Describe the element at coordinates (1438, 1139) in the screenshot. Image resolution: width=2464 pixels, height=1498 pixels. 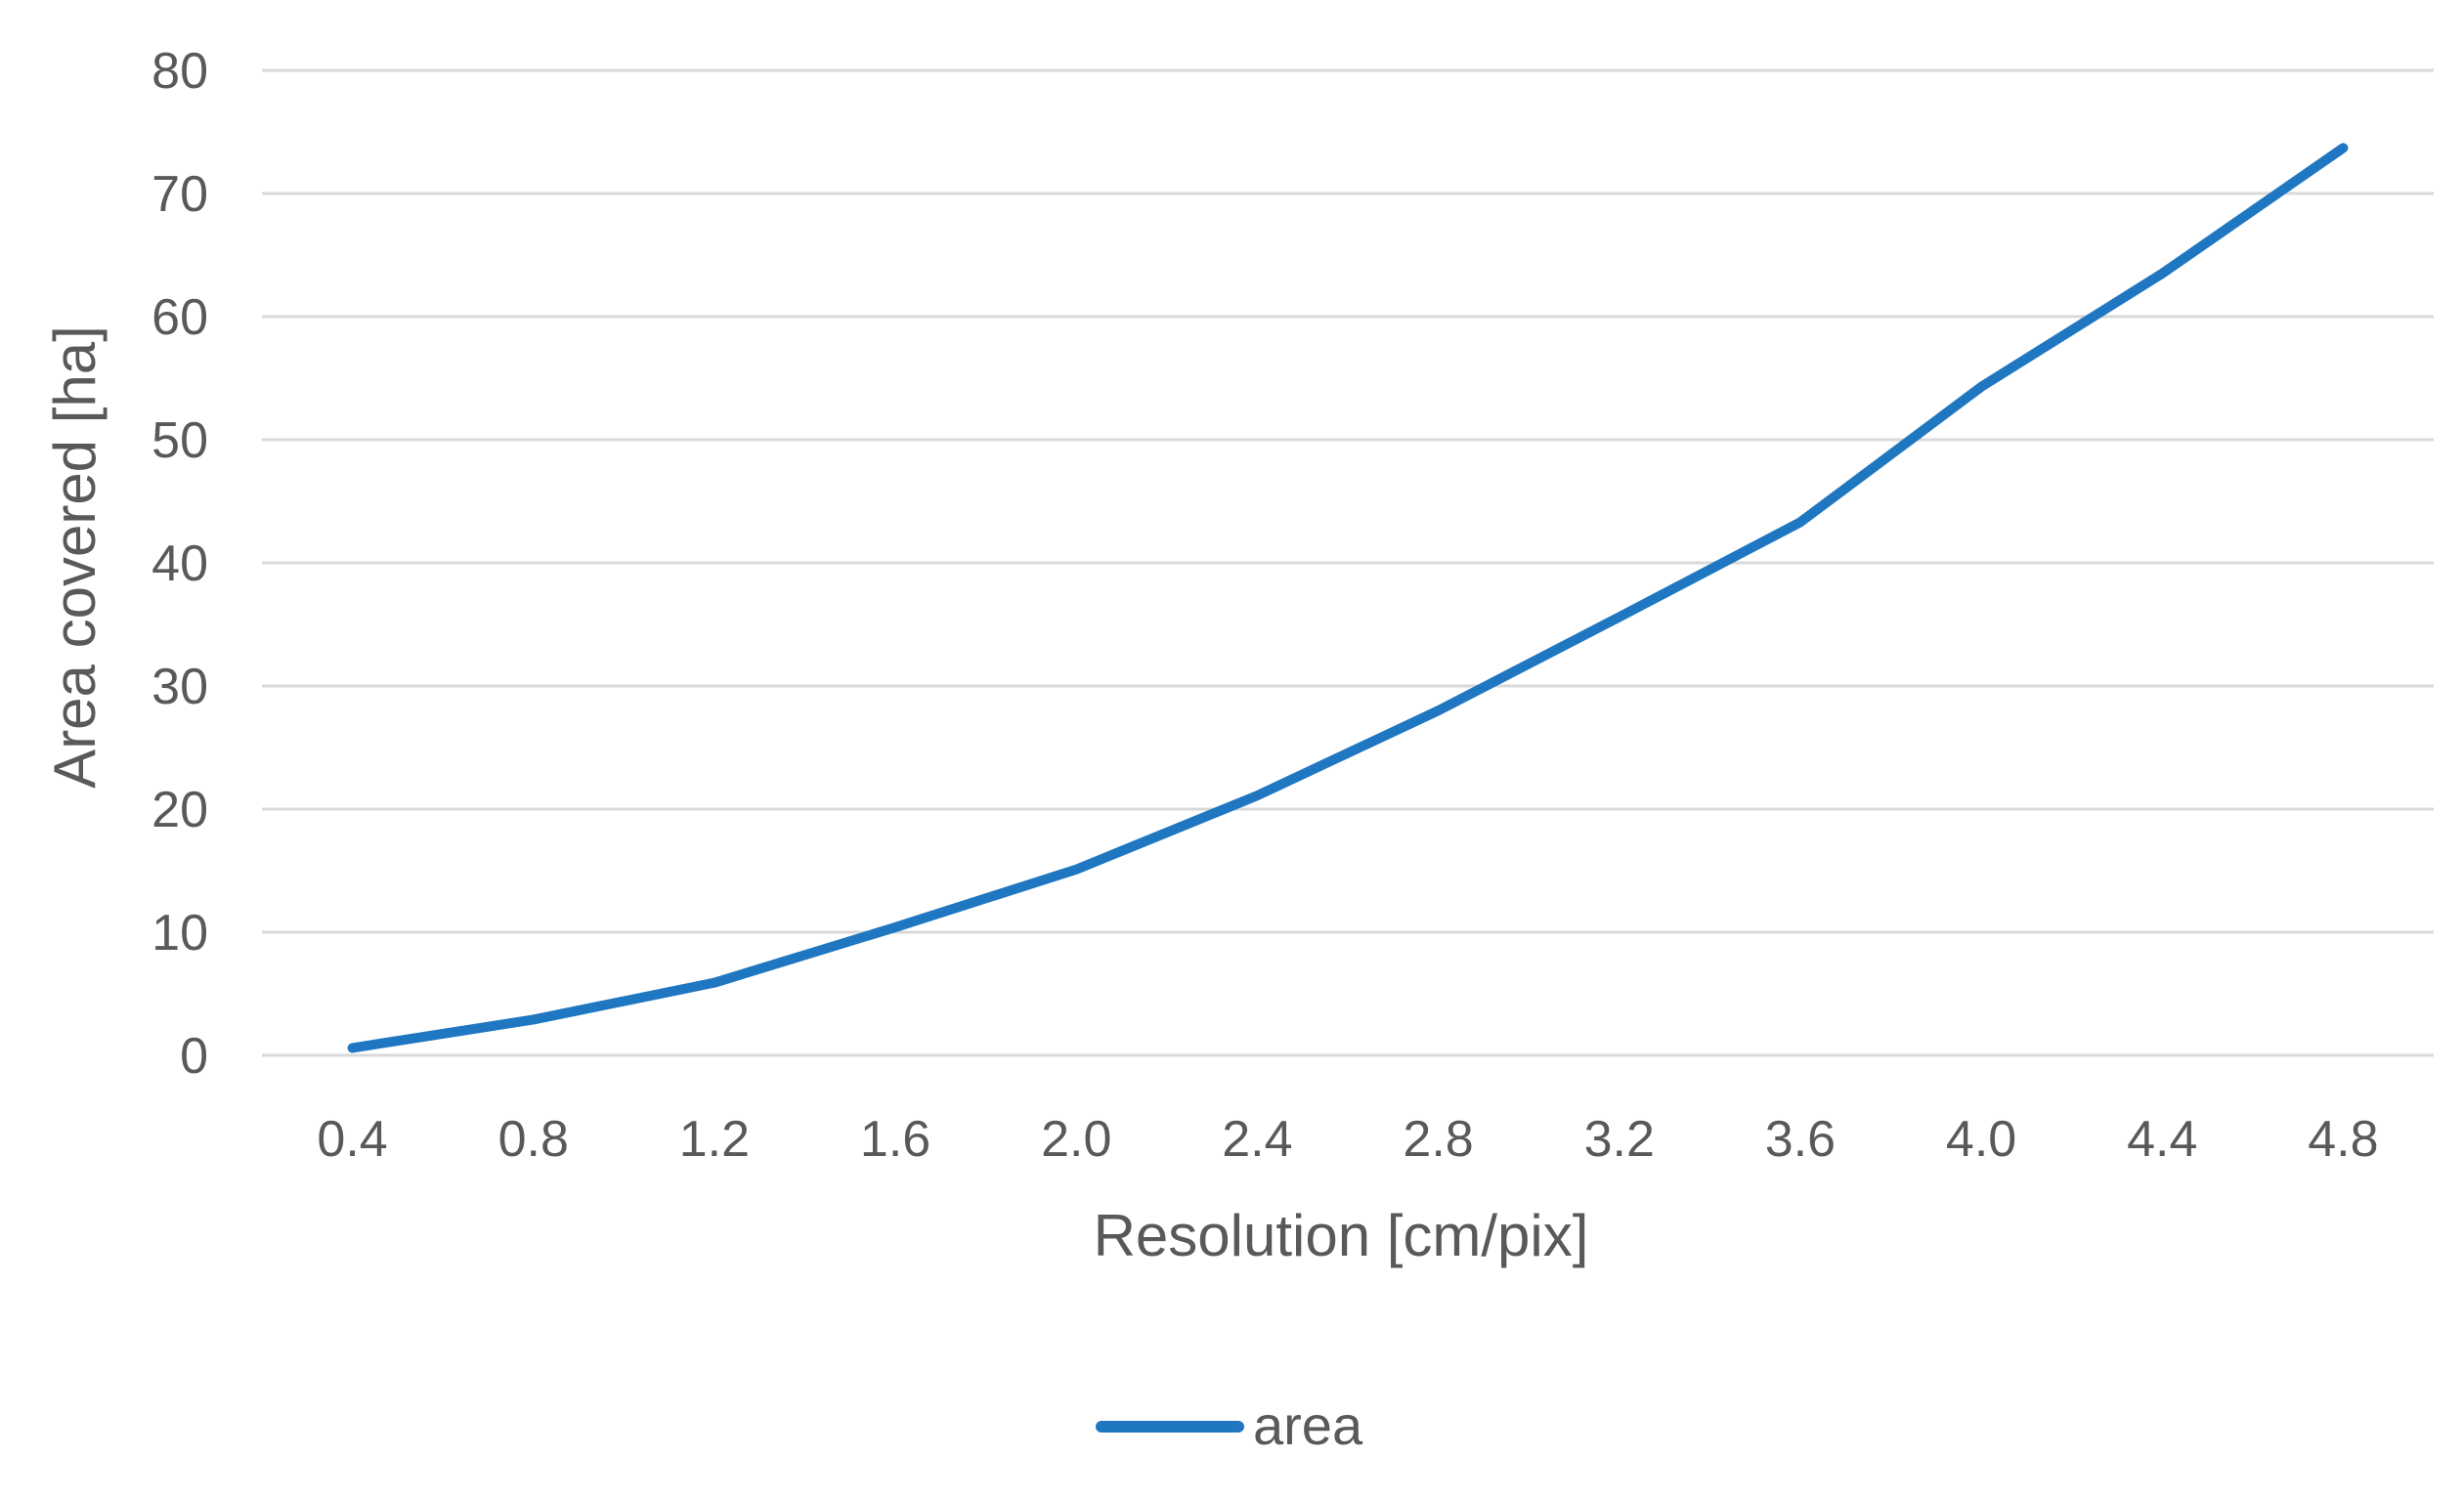
I see `x-tick-label: 2.8` at that location.